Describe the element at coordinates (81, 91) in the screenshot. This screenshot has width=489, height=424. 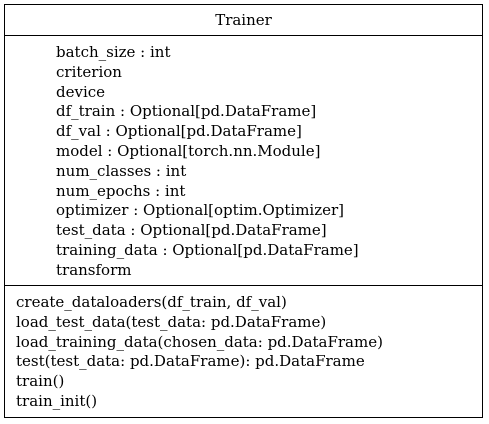
I see `attribute-item: device` at that location.